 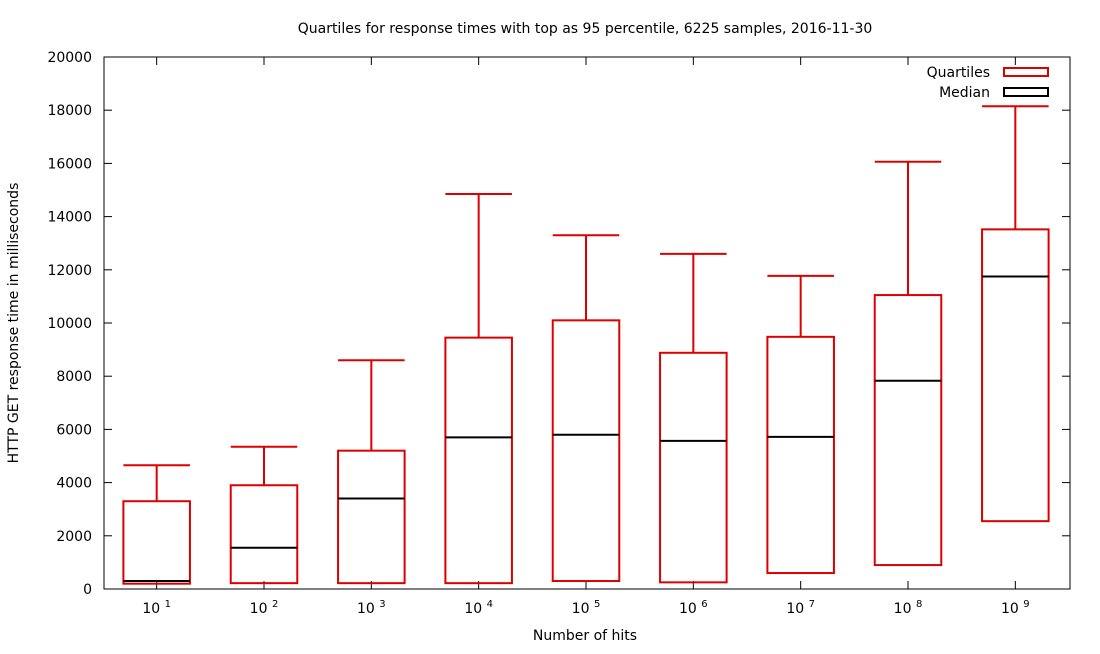 I want to click on x-tick-label: 10 8, so click(x=908, y=608).